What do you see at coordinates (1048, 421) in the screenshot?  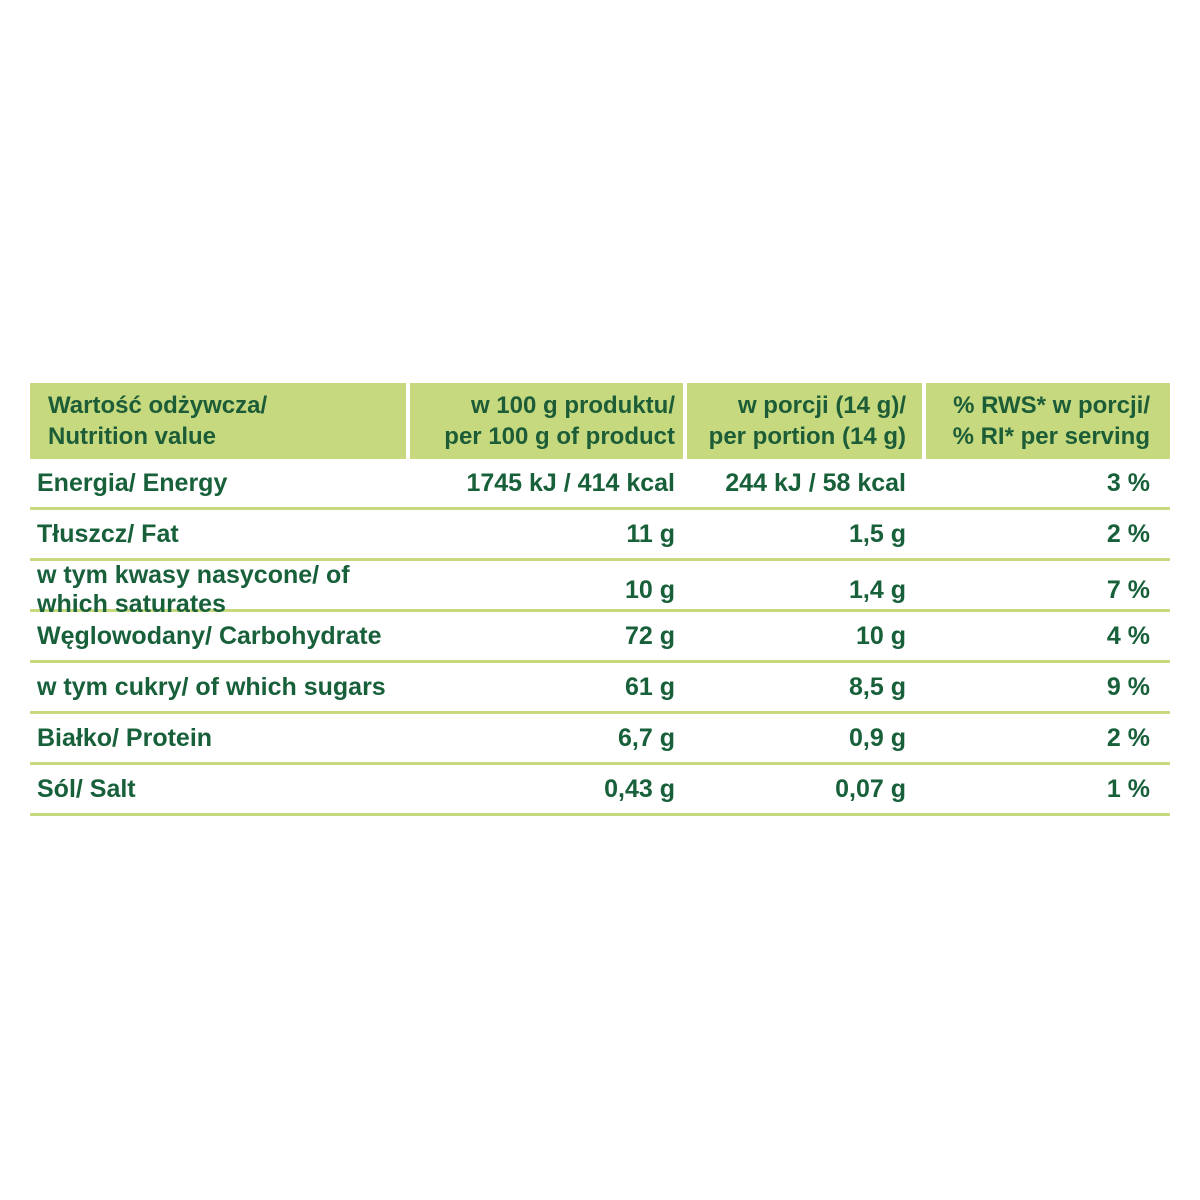 I see `header-rws-percent: % RWS* w porcji/ % RI* per serving` at bounding box center [1048, 421].